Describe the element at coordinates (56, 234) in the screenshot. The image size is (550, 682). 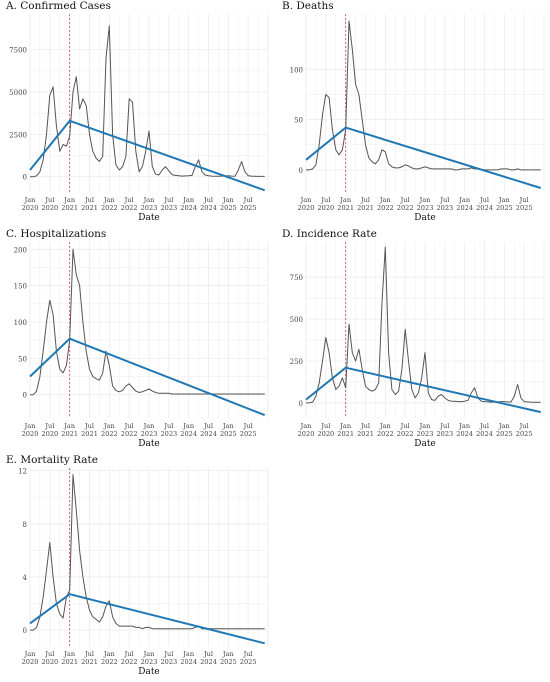
I see `chart-title: C. Hospitalizations` at that location.